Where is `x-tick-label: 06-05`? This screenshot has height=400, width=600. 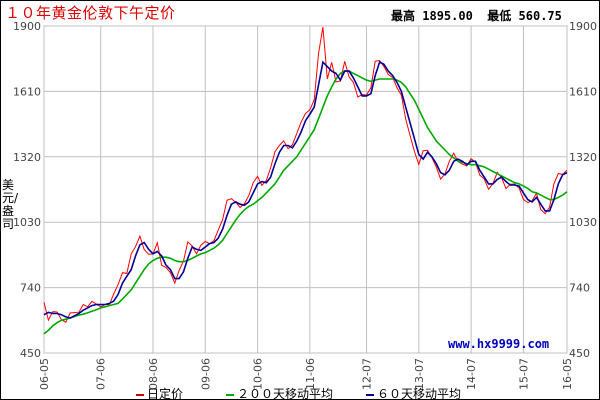
x-tick-label: 06-05 is located at coordinates (44, 374).